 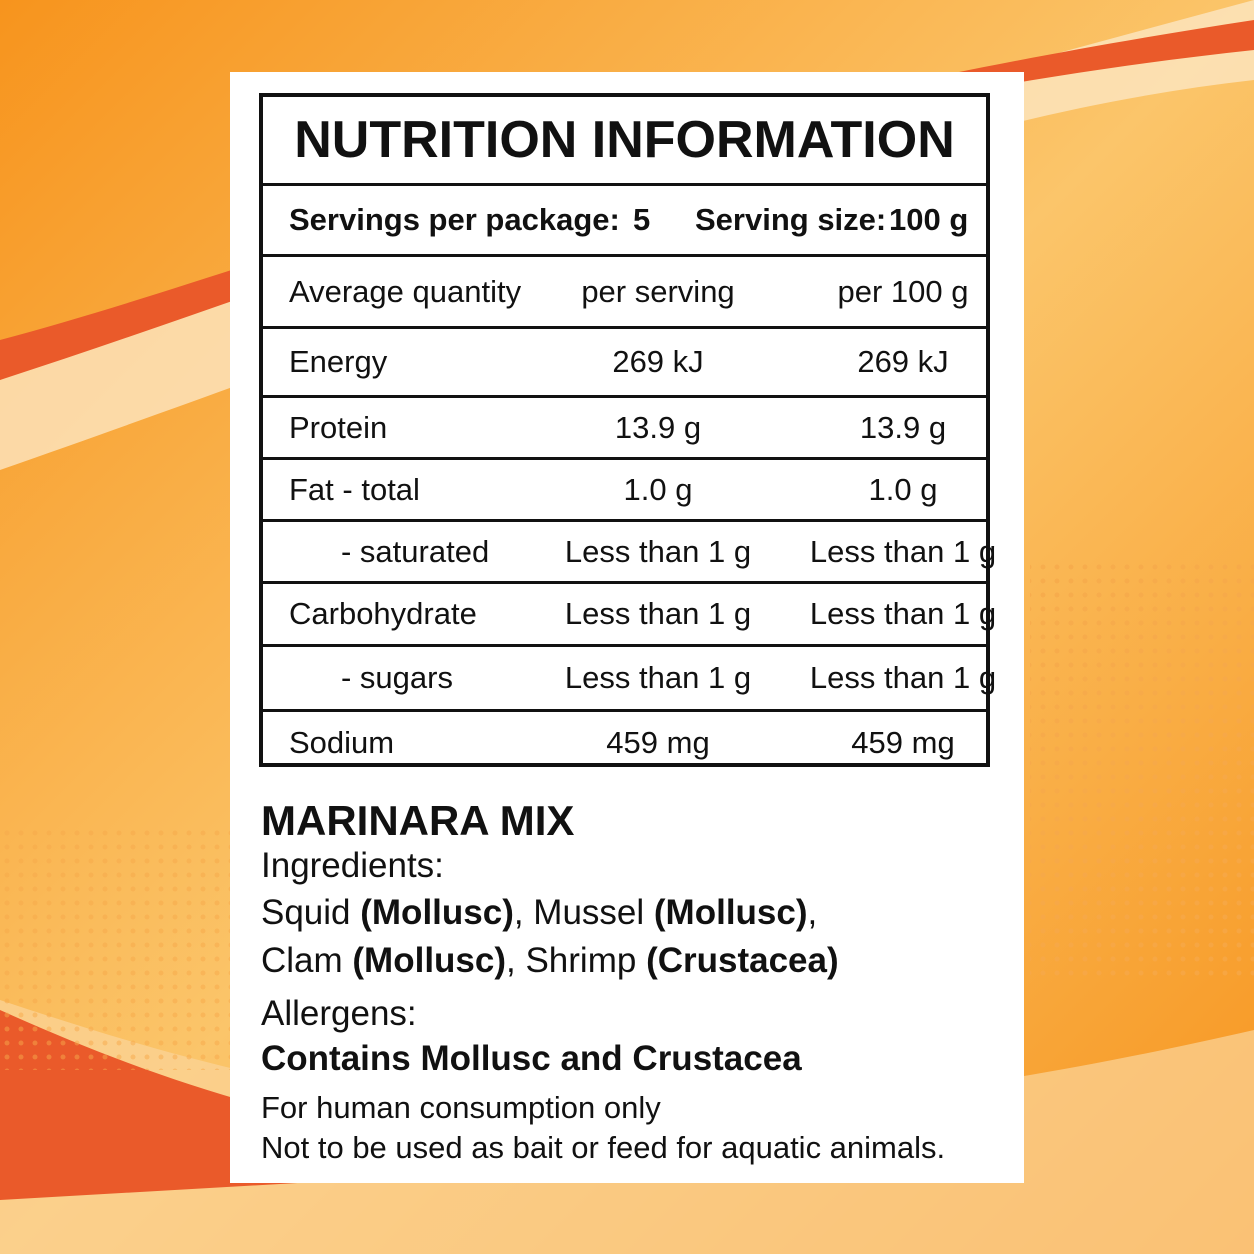 I want to click on table-row: Carbohydrate Less than 1 g Less than 1 g, so click(x=629, y=615).